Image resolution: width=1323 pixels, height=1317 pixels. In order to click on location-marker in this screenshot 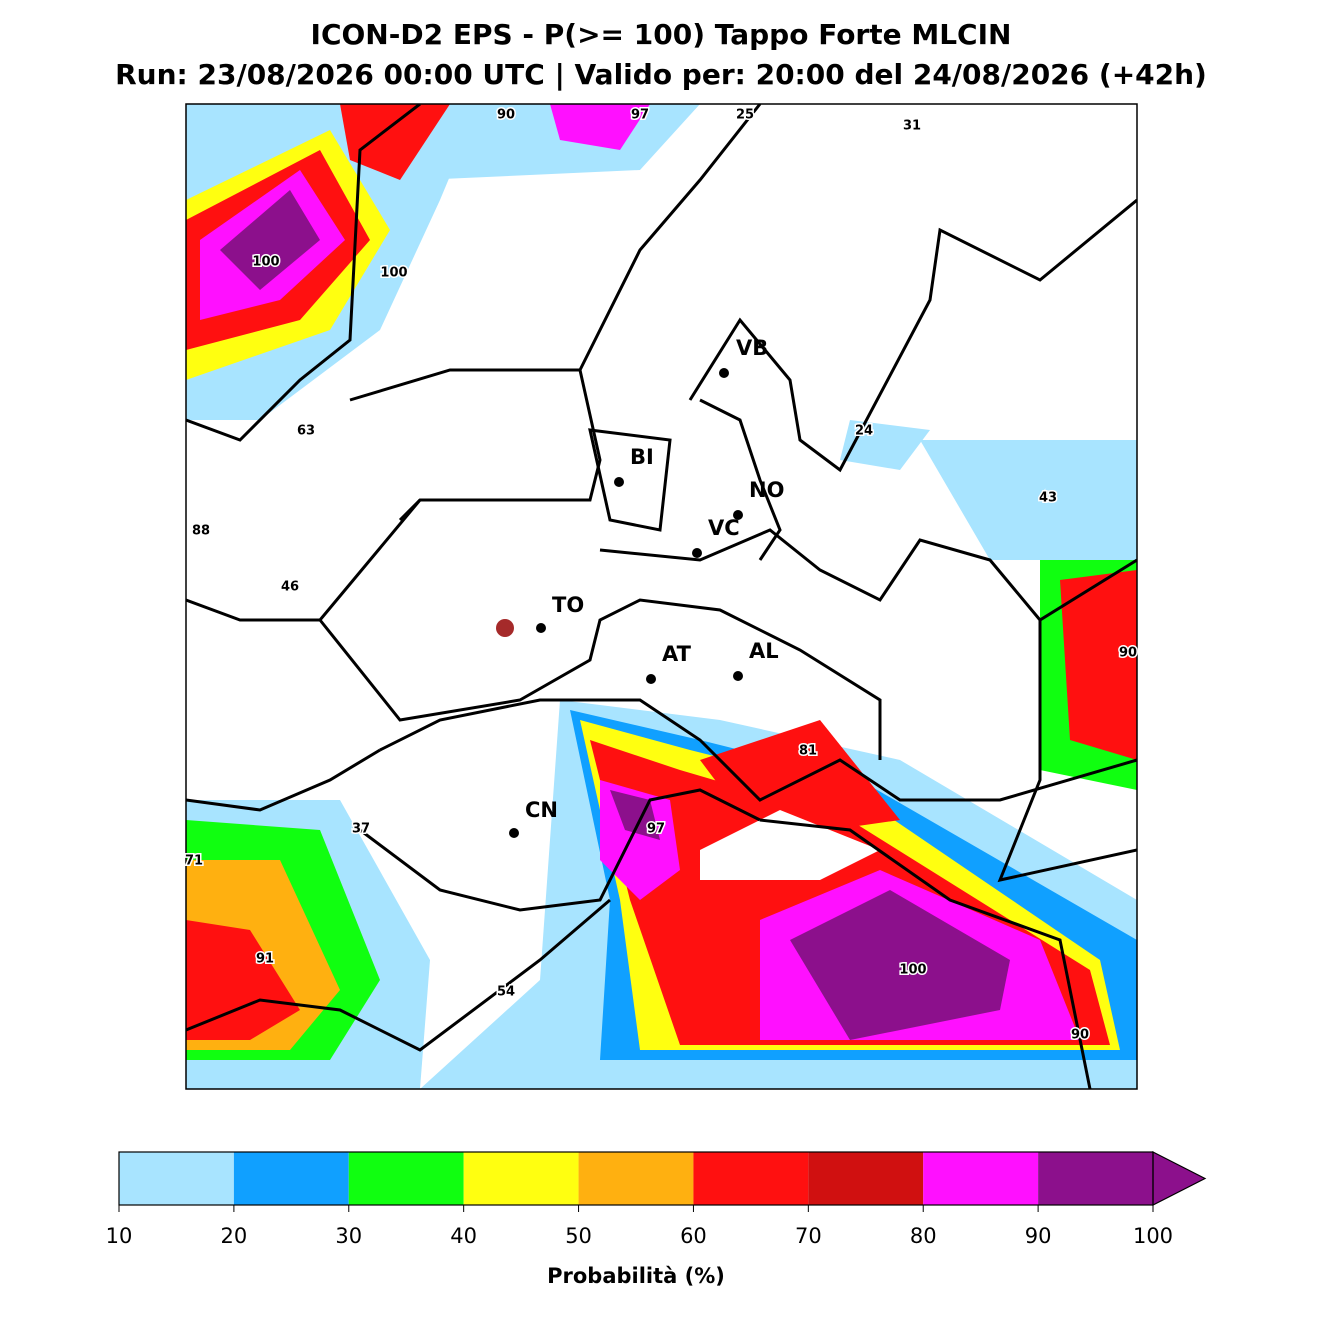, I will do `click(505, 628)`.